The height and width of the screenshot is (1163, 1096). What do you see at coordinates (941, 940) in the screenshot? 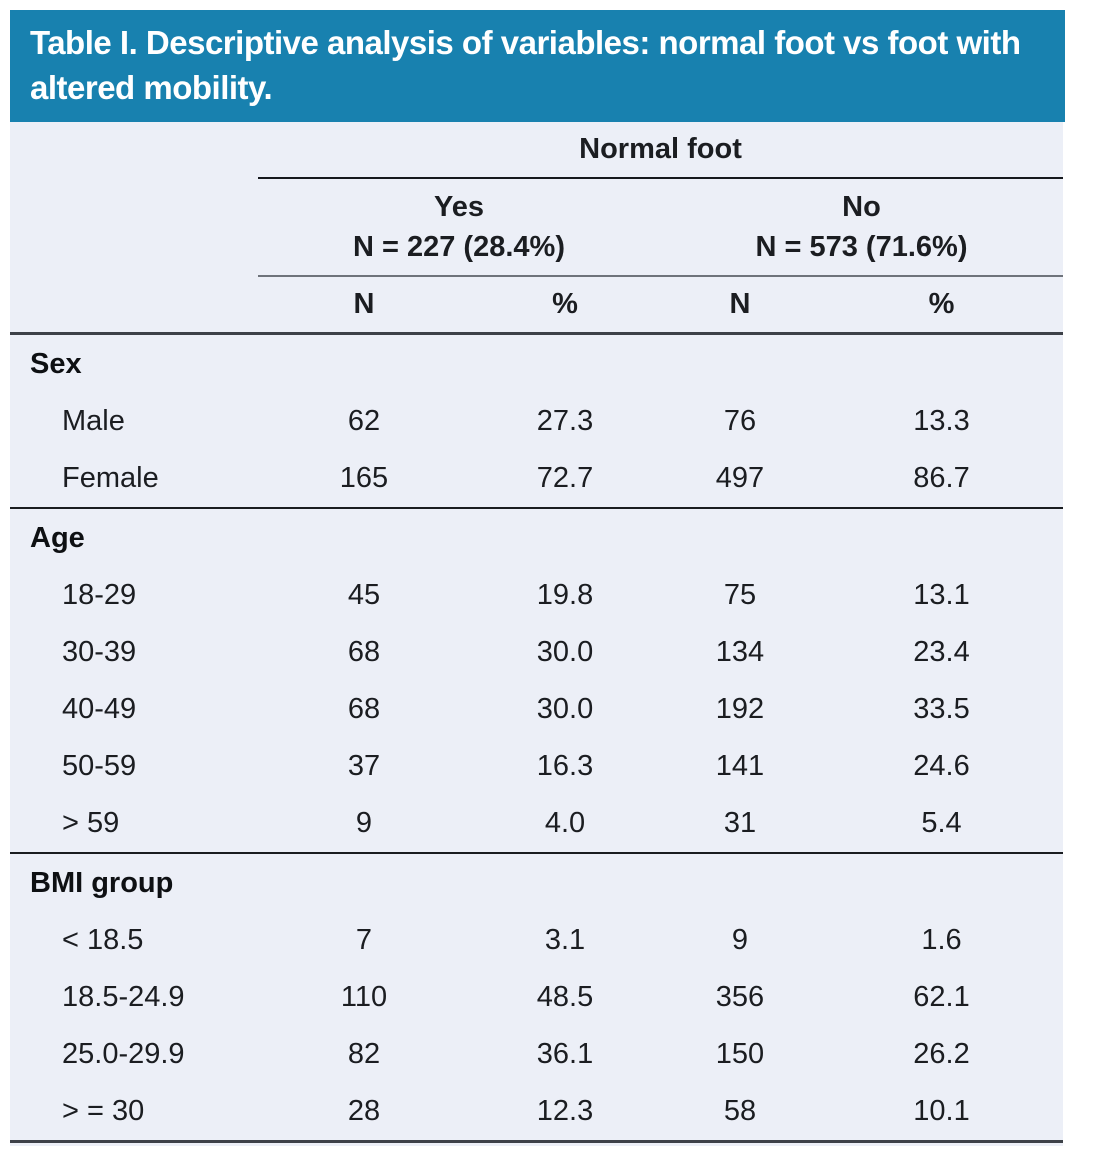
I see `cell-pct-no: 1.6` at bounding box center [941, 940].